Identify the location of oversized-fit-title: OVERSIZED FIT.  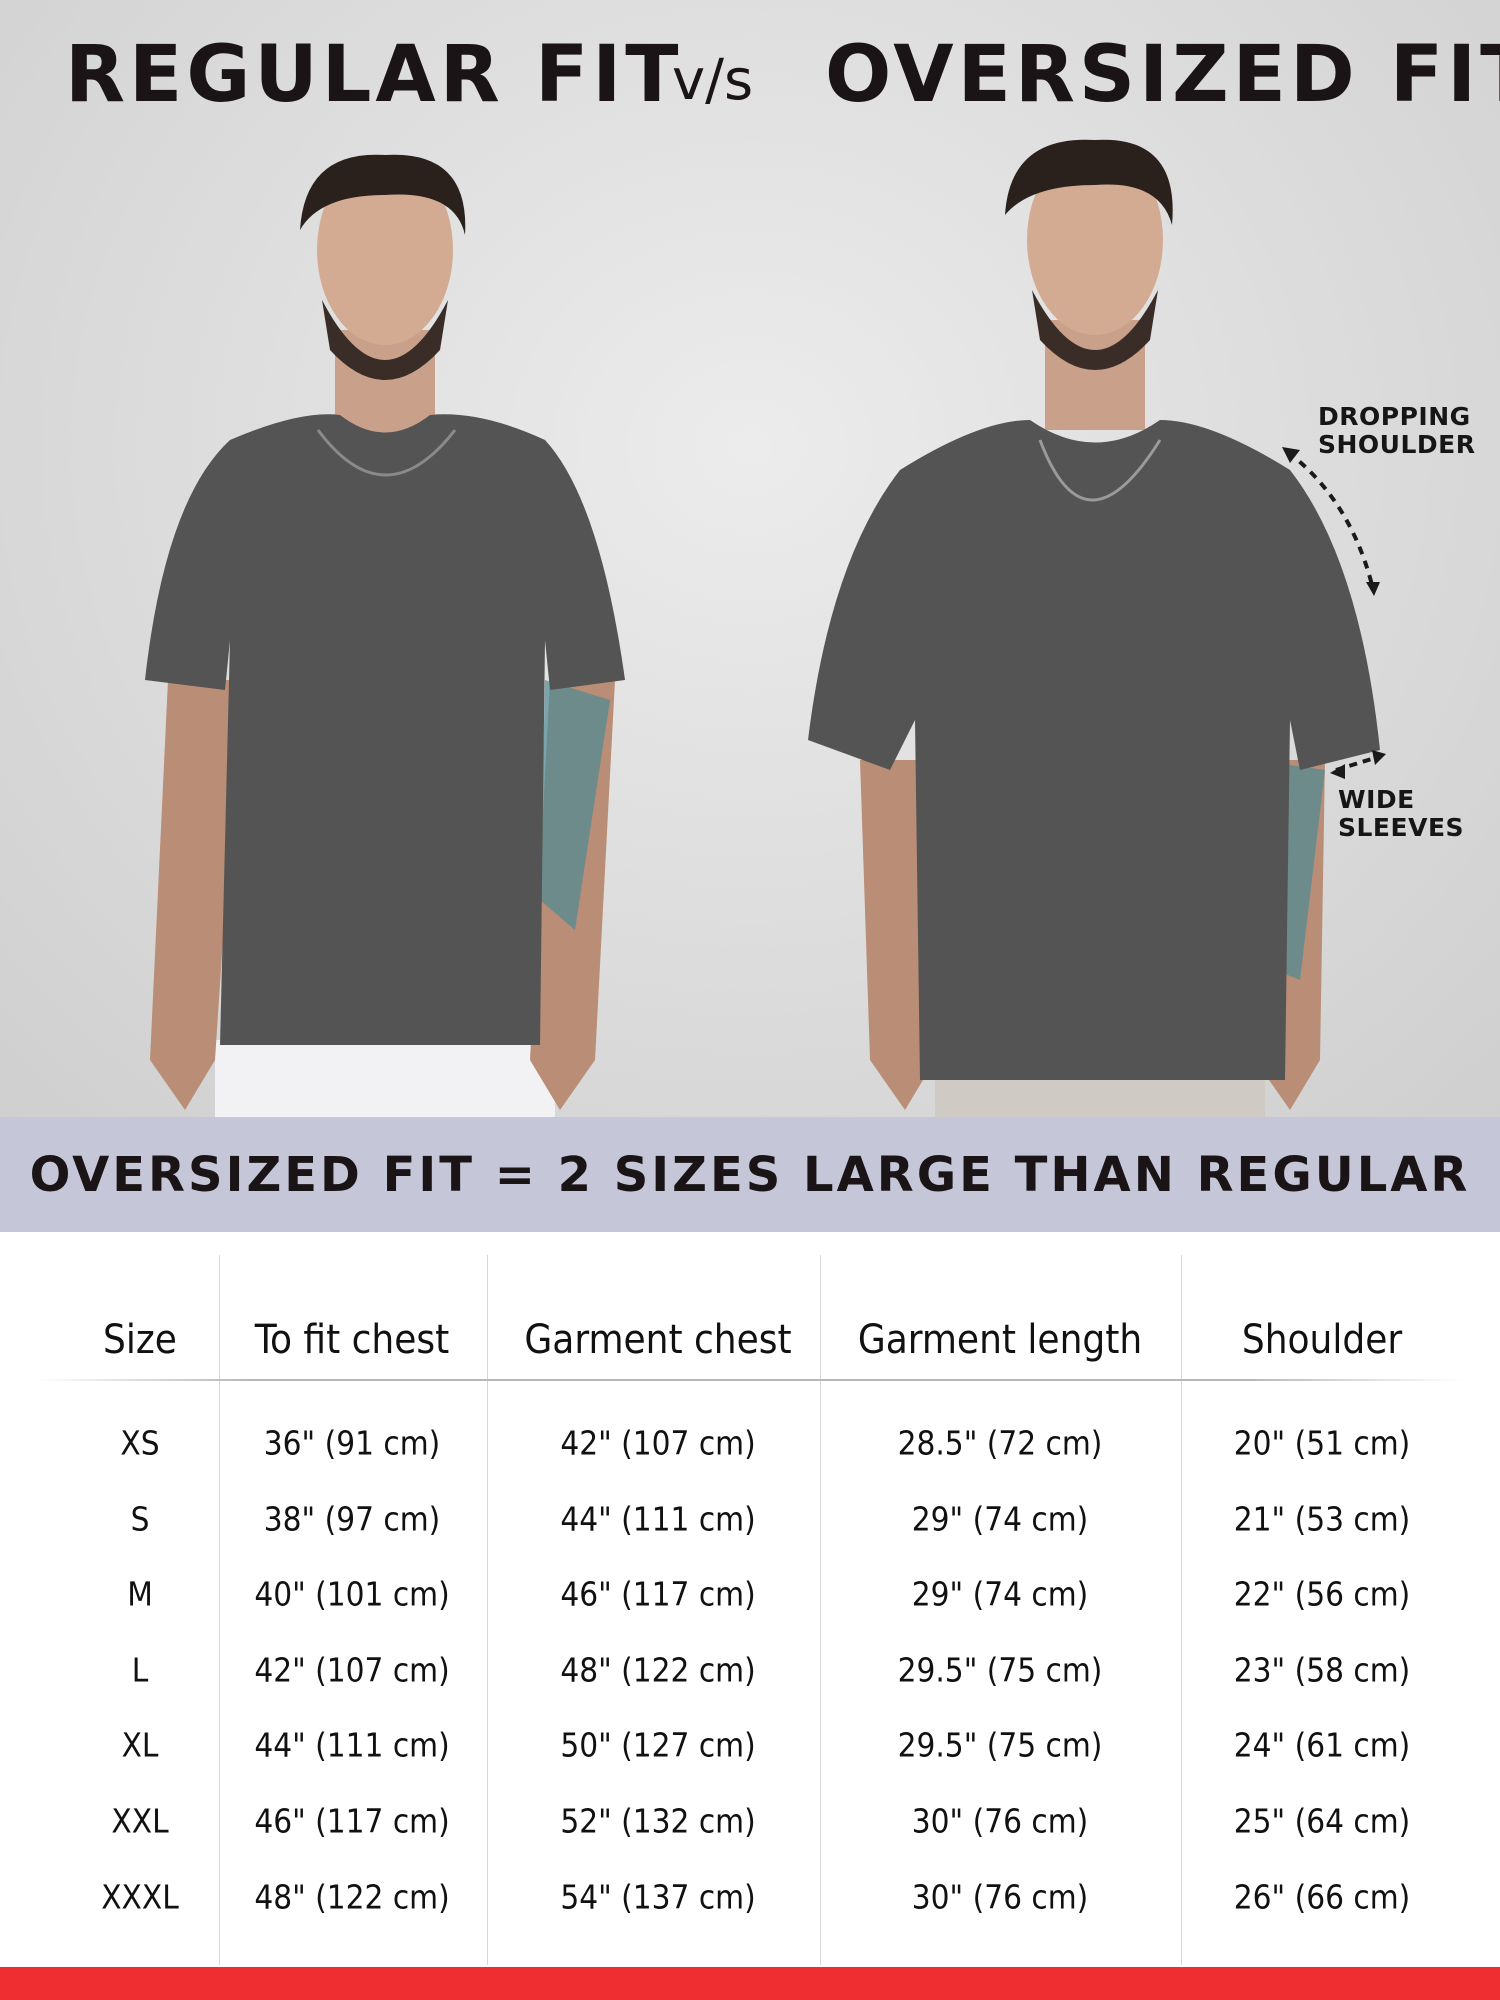
(1162, 75).